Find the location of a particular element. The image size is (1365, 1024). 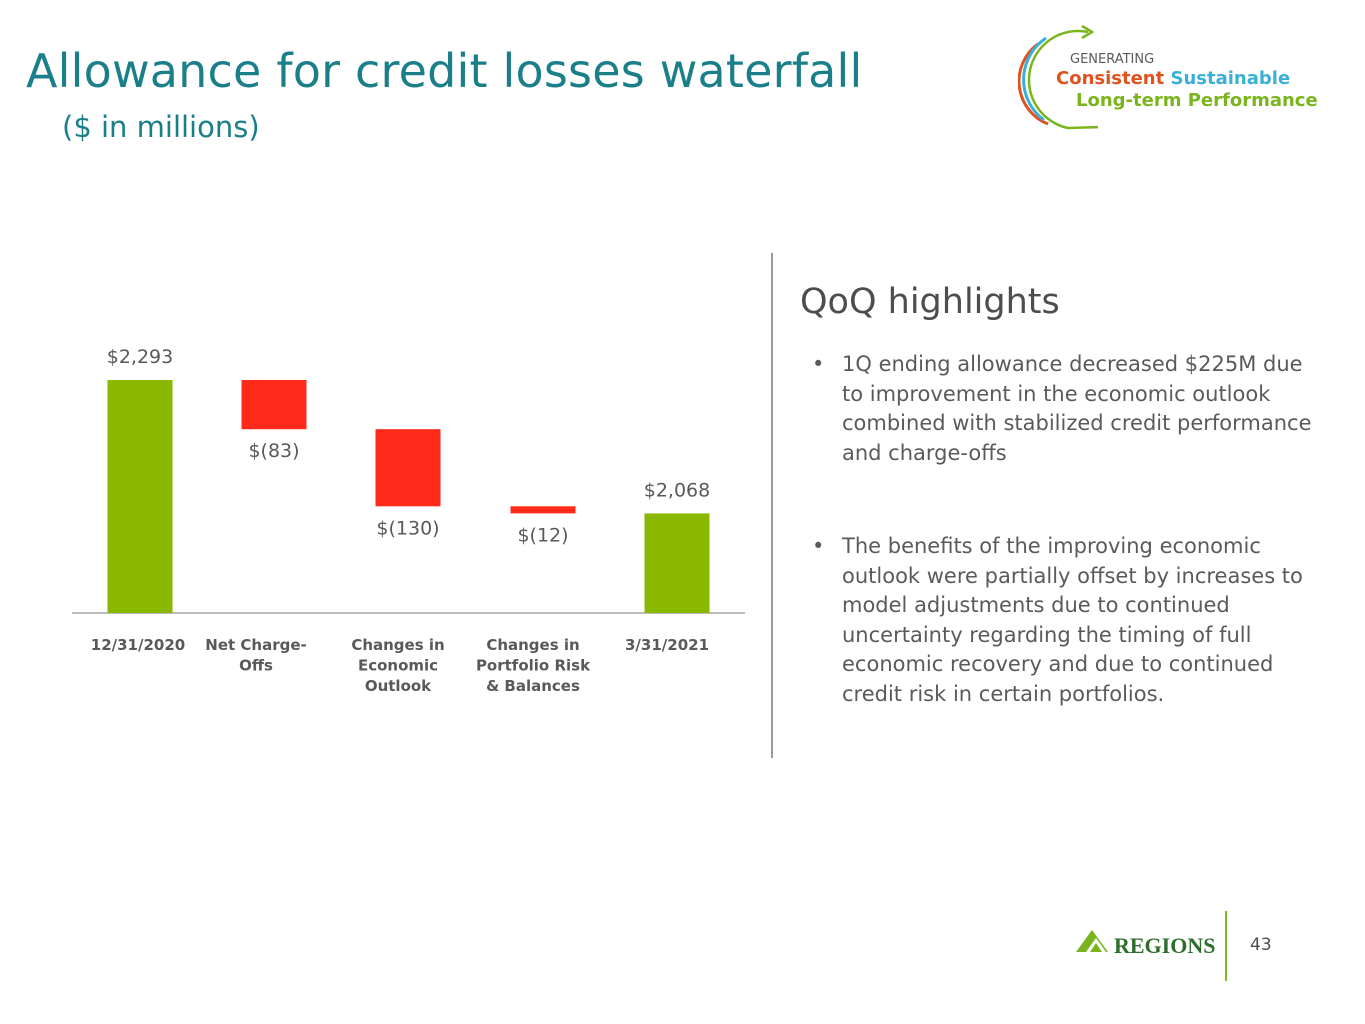

data-label: $2,293 is located at coordinates (140, 357).